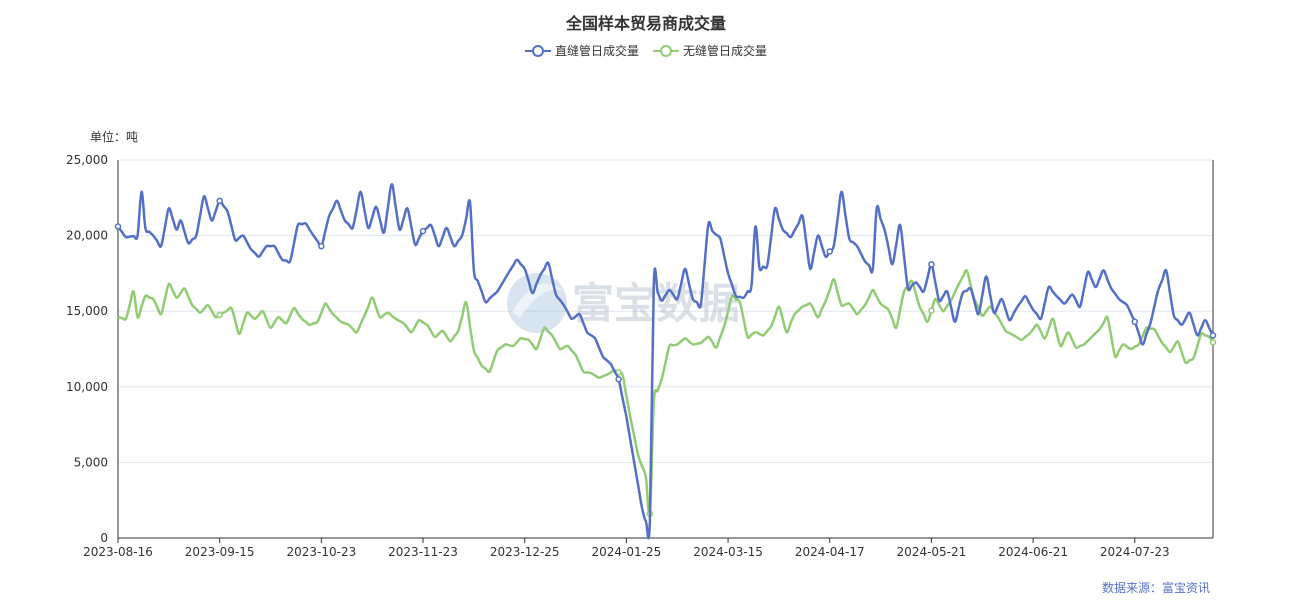  I want to click on legend-marker-seamless-pipe, so click(666, 50).